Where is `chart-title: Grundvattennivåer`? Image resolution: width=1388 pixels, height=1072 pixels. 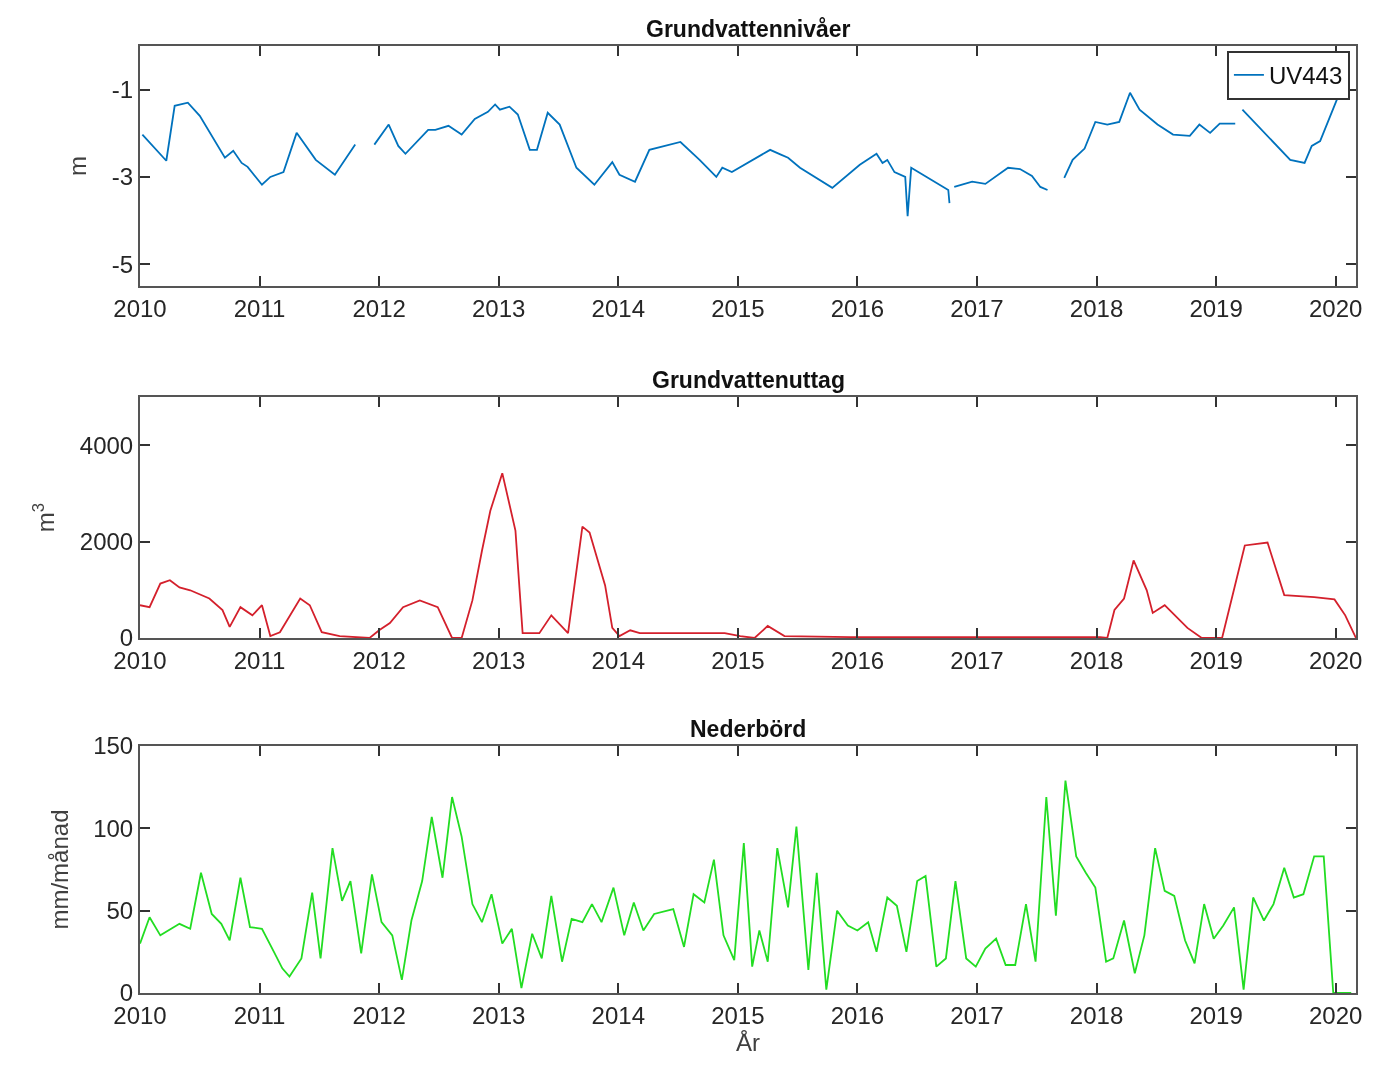
chart-title: Grundvattennivåer is located at coordinates (748, 29).